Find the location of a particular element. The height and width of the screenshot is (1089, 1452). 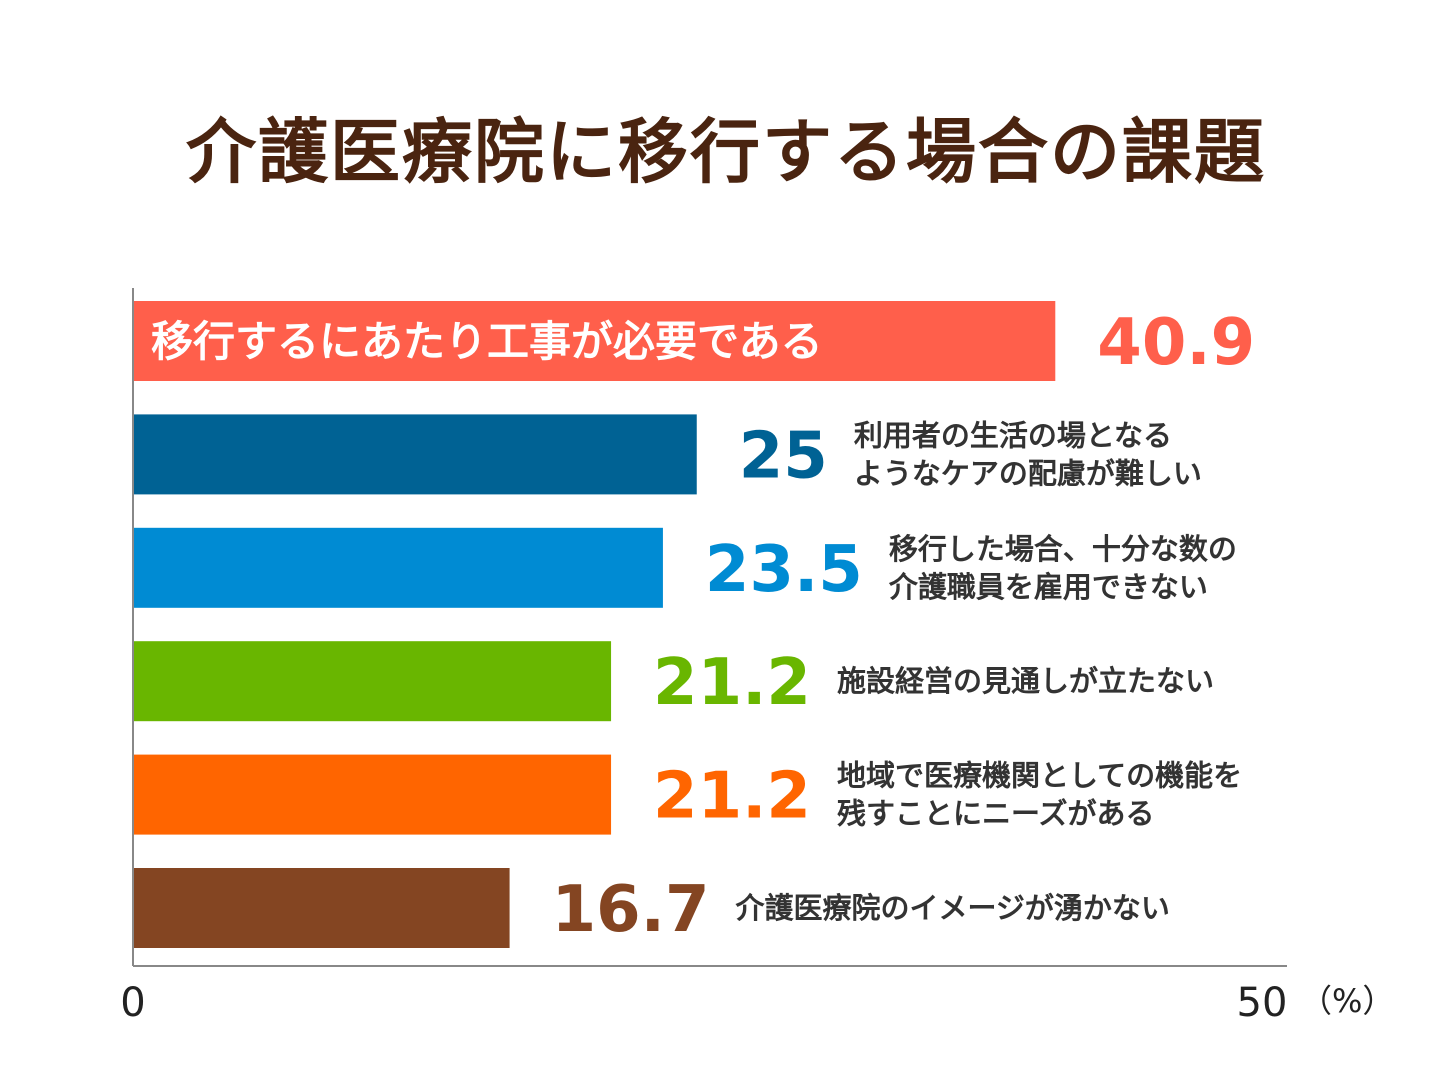

value-label-4: 21.2 is located at coordinates (732, 797).